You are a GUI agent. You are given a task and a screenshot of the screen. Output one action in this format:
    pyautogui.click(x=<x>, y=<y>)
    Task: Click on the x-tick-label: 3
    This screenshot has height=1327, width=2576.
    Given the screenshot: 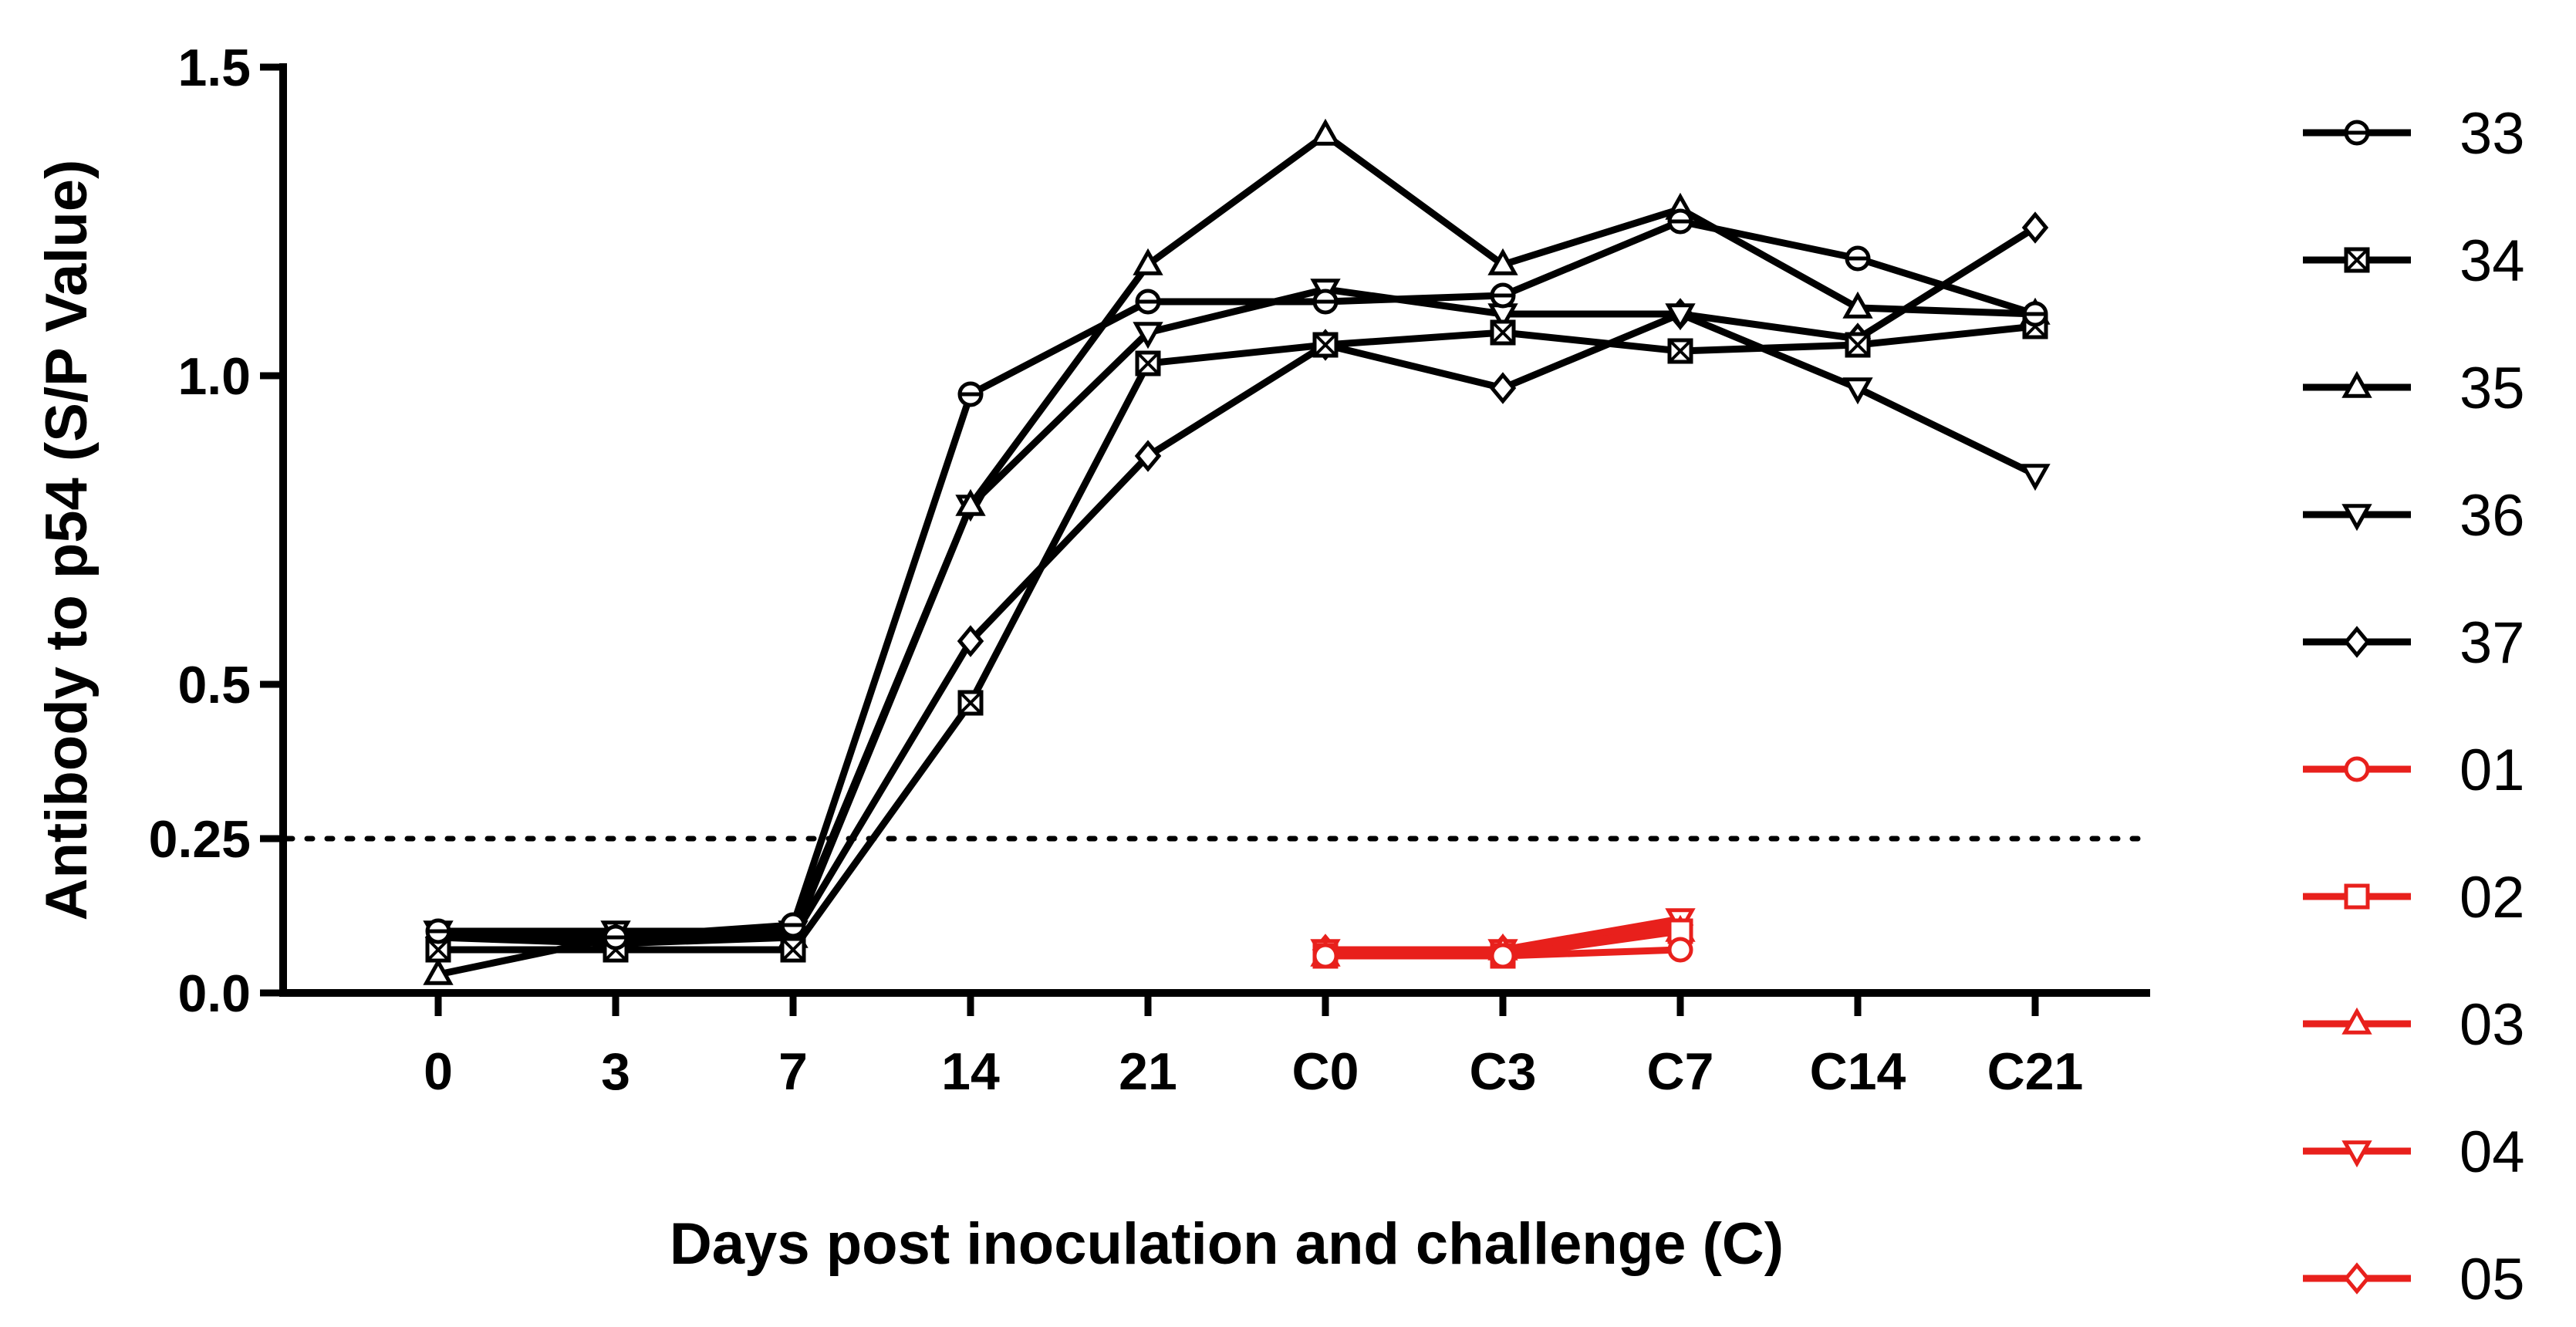 What is the action you would take?
    pyautogui.click(x=615, y=1071)
    